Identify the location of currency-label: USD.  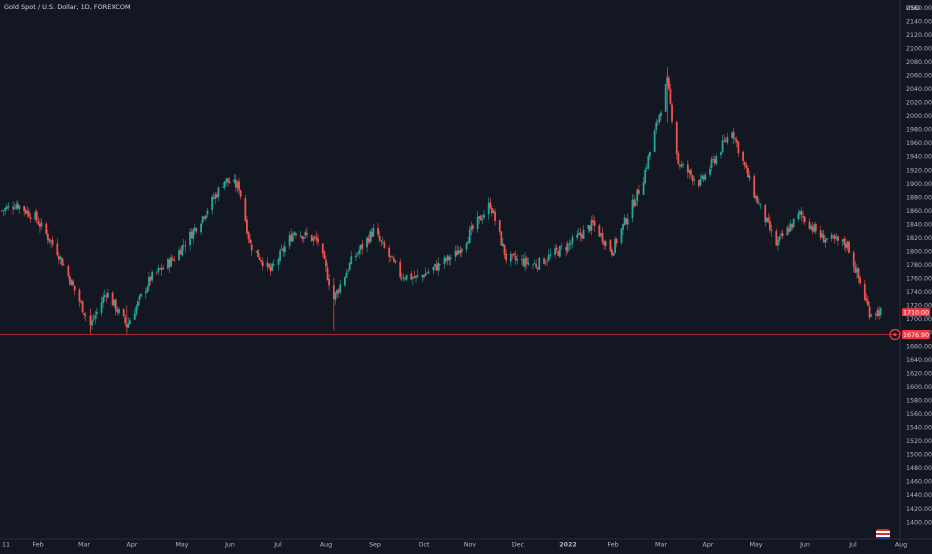
(913, 8).